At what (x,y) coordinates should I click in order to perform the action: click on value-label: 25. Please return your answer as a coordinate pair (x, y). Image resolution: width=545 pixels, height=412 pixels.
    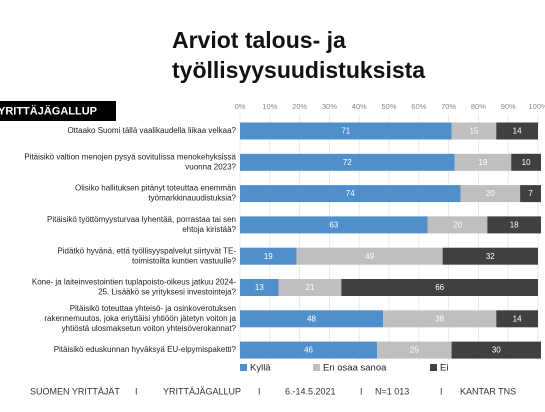
    Looking at the image, I should click on (414, 350).